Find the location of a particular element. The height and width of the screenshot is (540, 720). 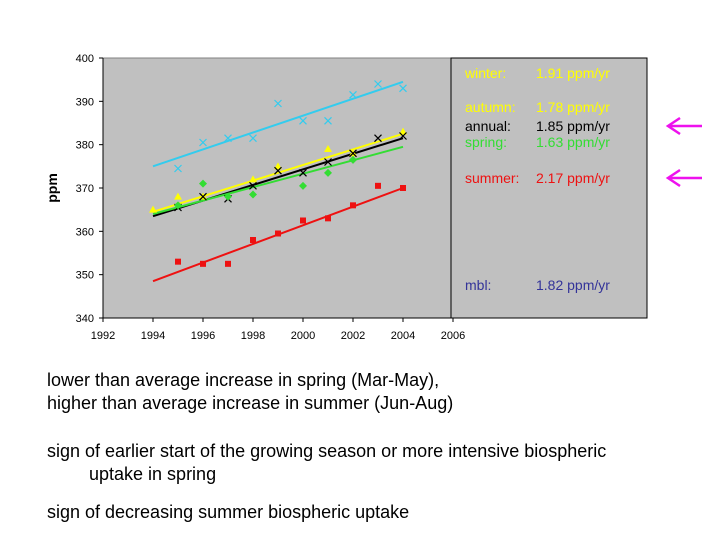

legend-label: annual: is located at coordinates (488, 126).